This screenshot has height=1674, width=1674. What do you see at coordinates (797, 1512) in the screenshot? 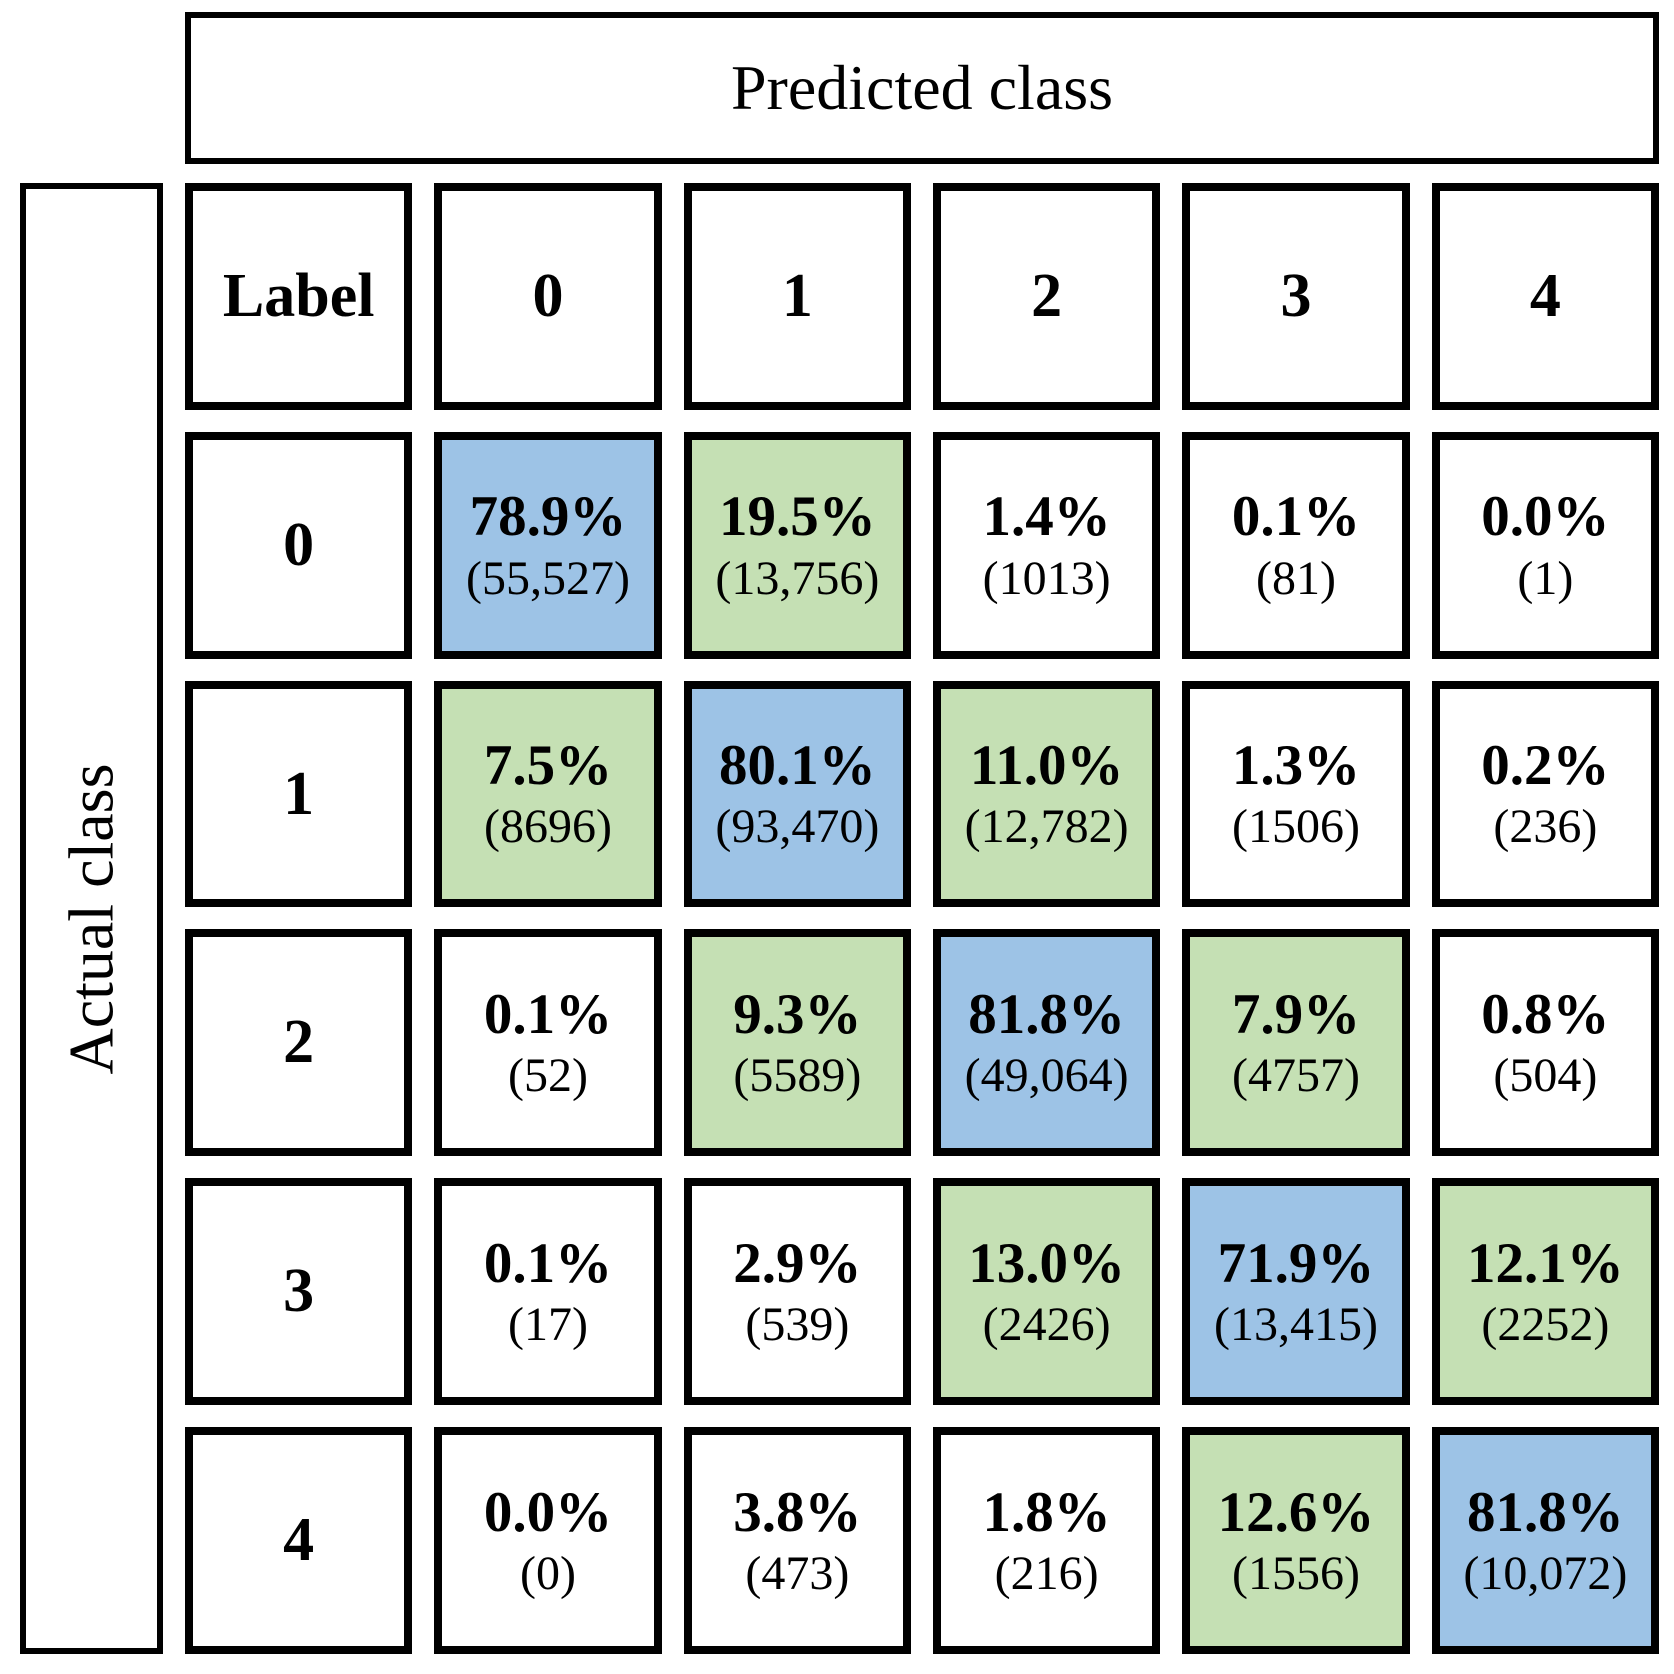
I see `percent-value: 3.8%` at bounding box center [797, 1512].